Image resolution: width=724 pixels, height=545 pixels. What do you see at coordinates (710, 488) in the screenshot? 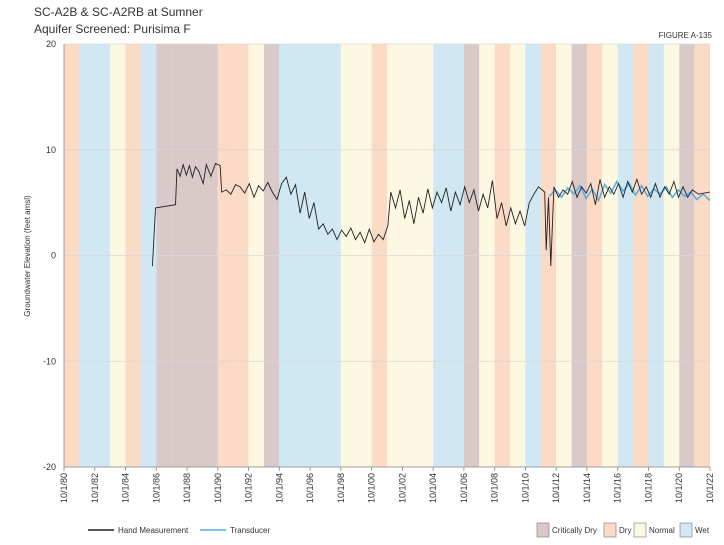
I see `x-tick-label: 10/1/22` at bounding box center [710, 488].